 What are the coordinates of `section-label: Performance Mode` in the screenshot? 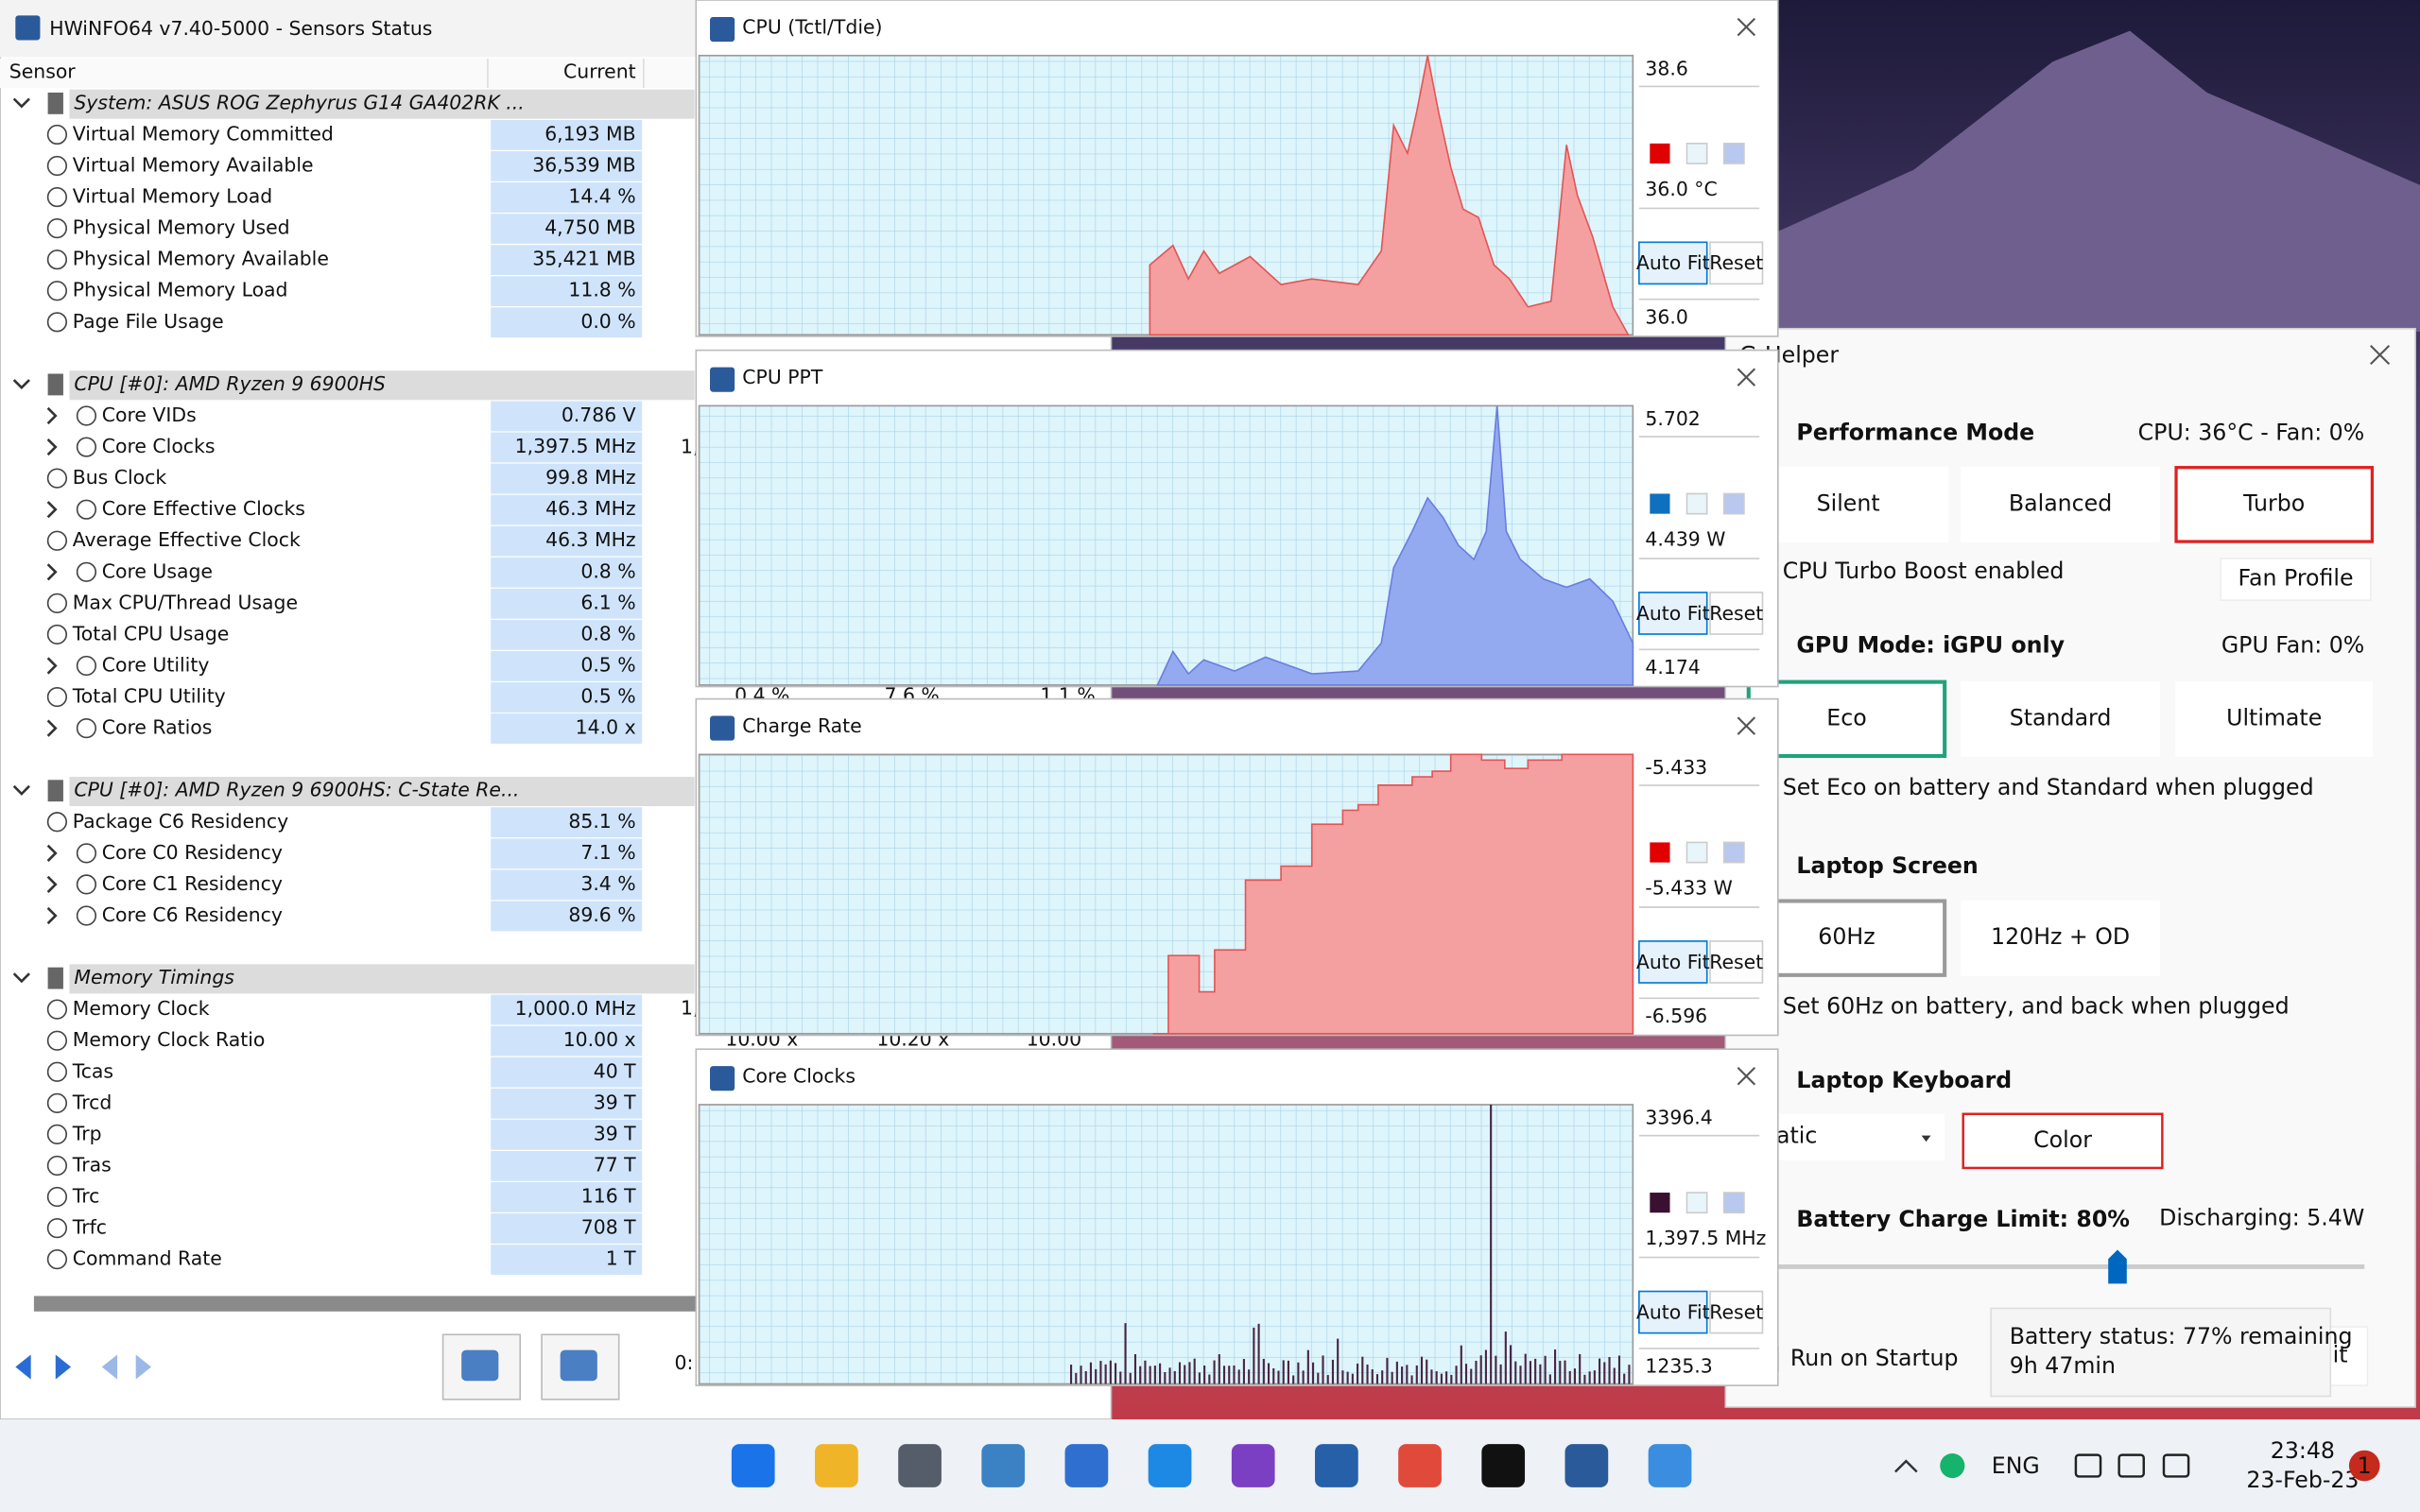 It's located at (1915, 432).